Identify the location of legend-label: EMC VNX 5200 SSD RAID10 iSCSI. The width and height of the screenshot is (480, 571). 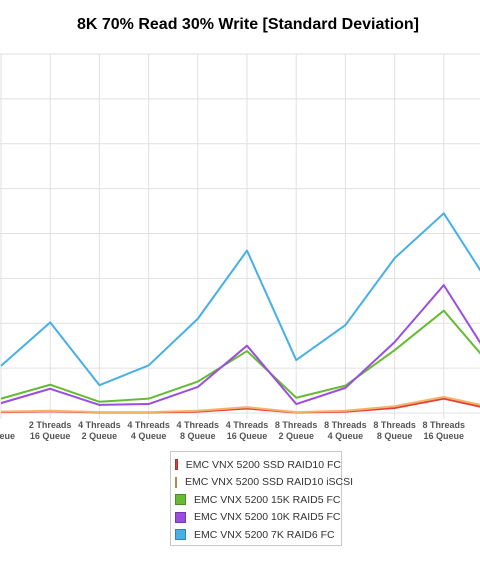
(269, 482).